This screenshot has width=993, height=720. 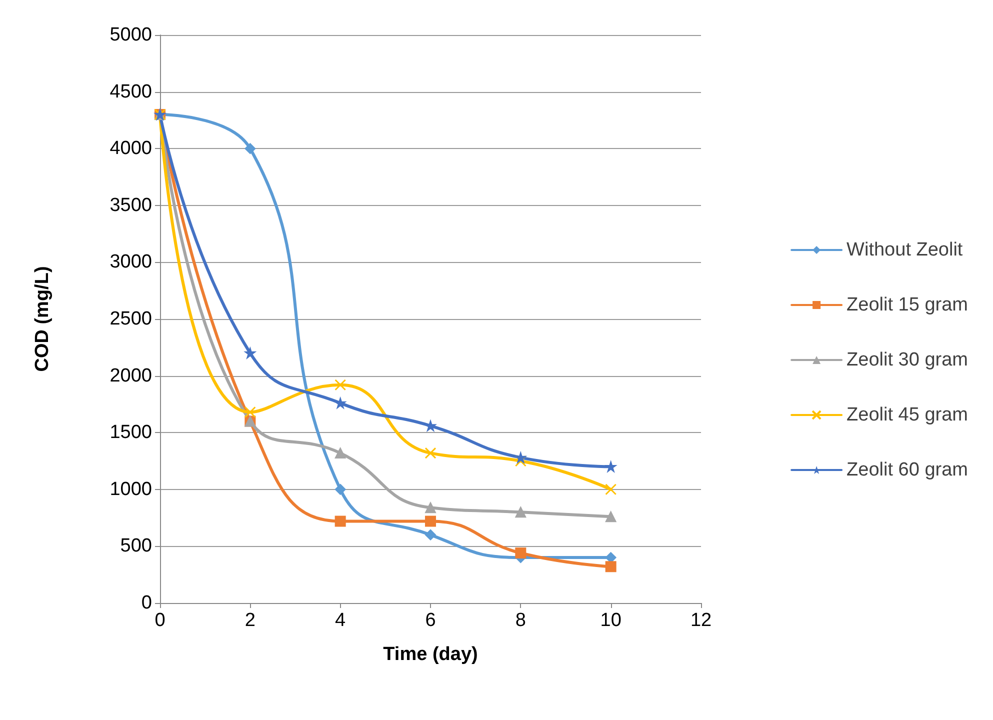 What do you see at coordinates (701, 620) in the screenshot?
I see `x-tick-label: 12` at bounding box center [701, 620].